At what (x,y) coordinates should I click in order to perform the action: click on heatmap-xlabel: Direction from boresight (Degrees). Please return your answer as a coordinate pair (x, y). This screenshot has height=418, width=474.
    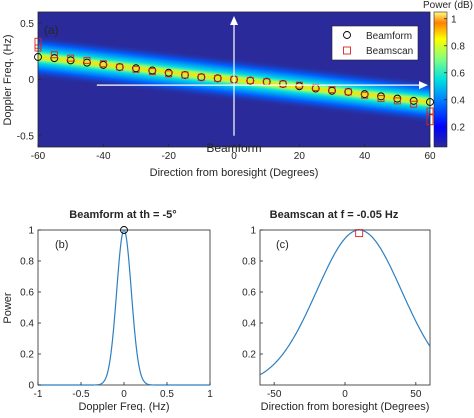
    Looking at the image, I should click on (234, 173).